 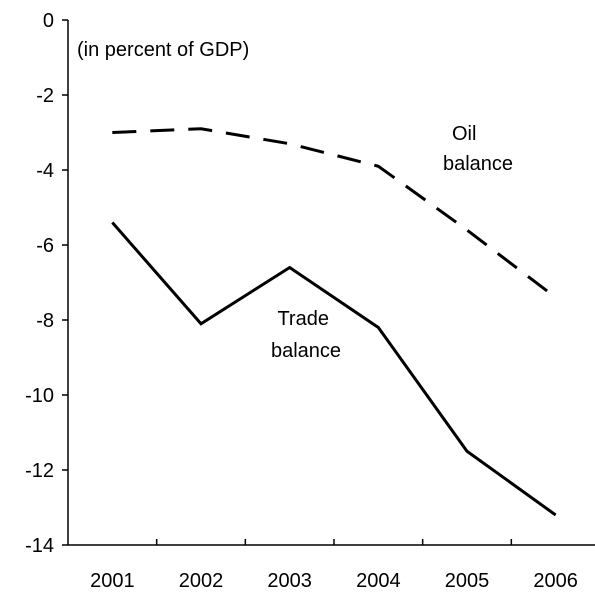 I want to click on y-tick-label: -10, so click(x=39, y=396).